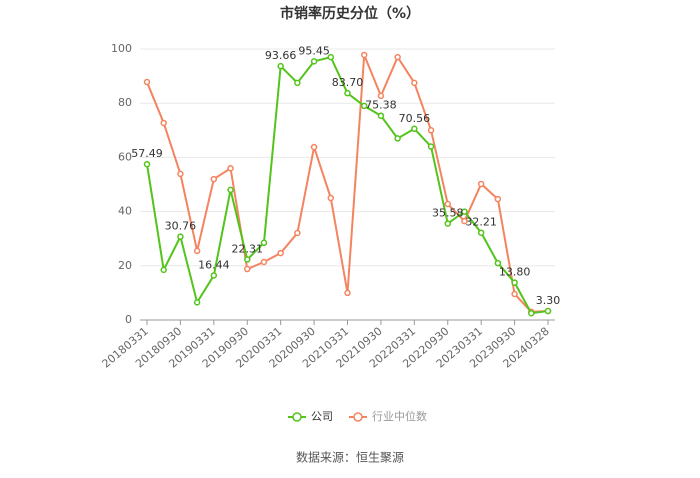 This screenshot has width=700, height=478. I want to click on data-label: 93.66, so click(281, 55).